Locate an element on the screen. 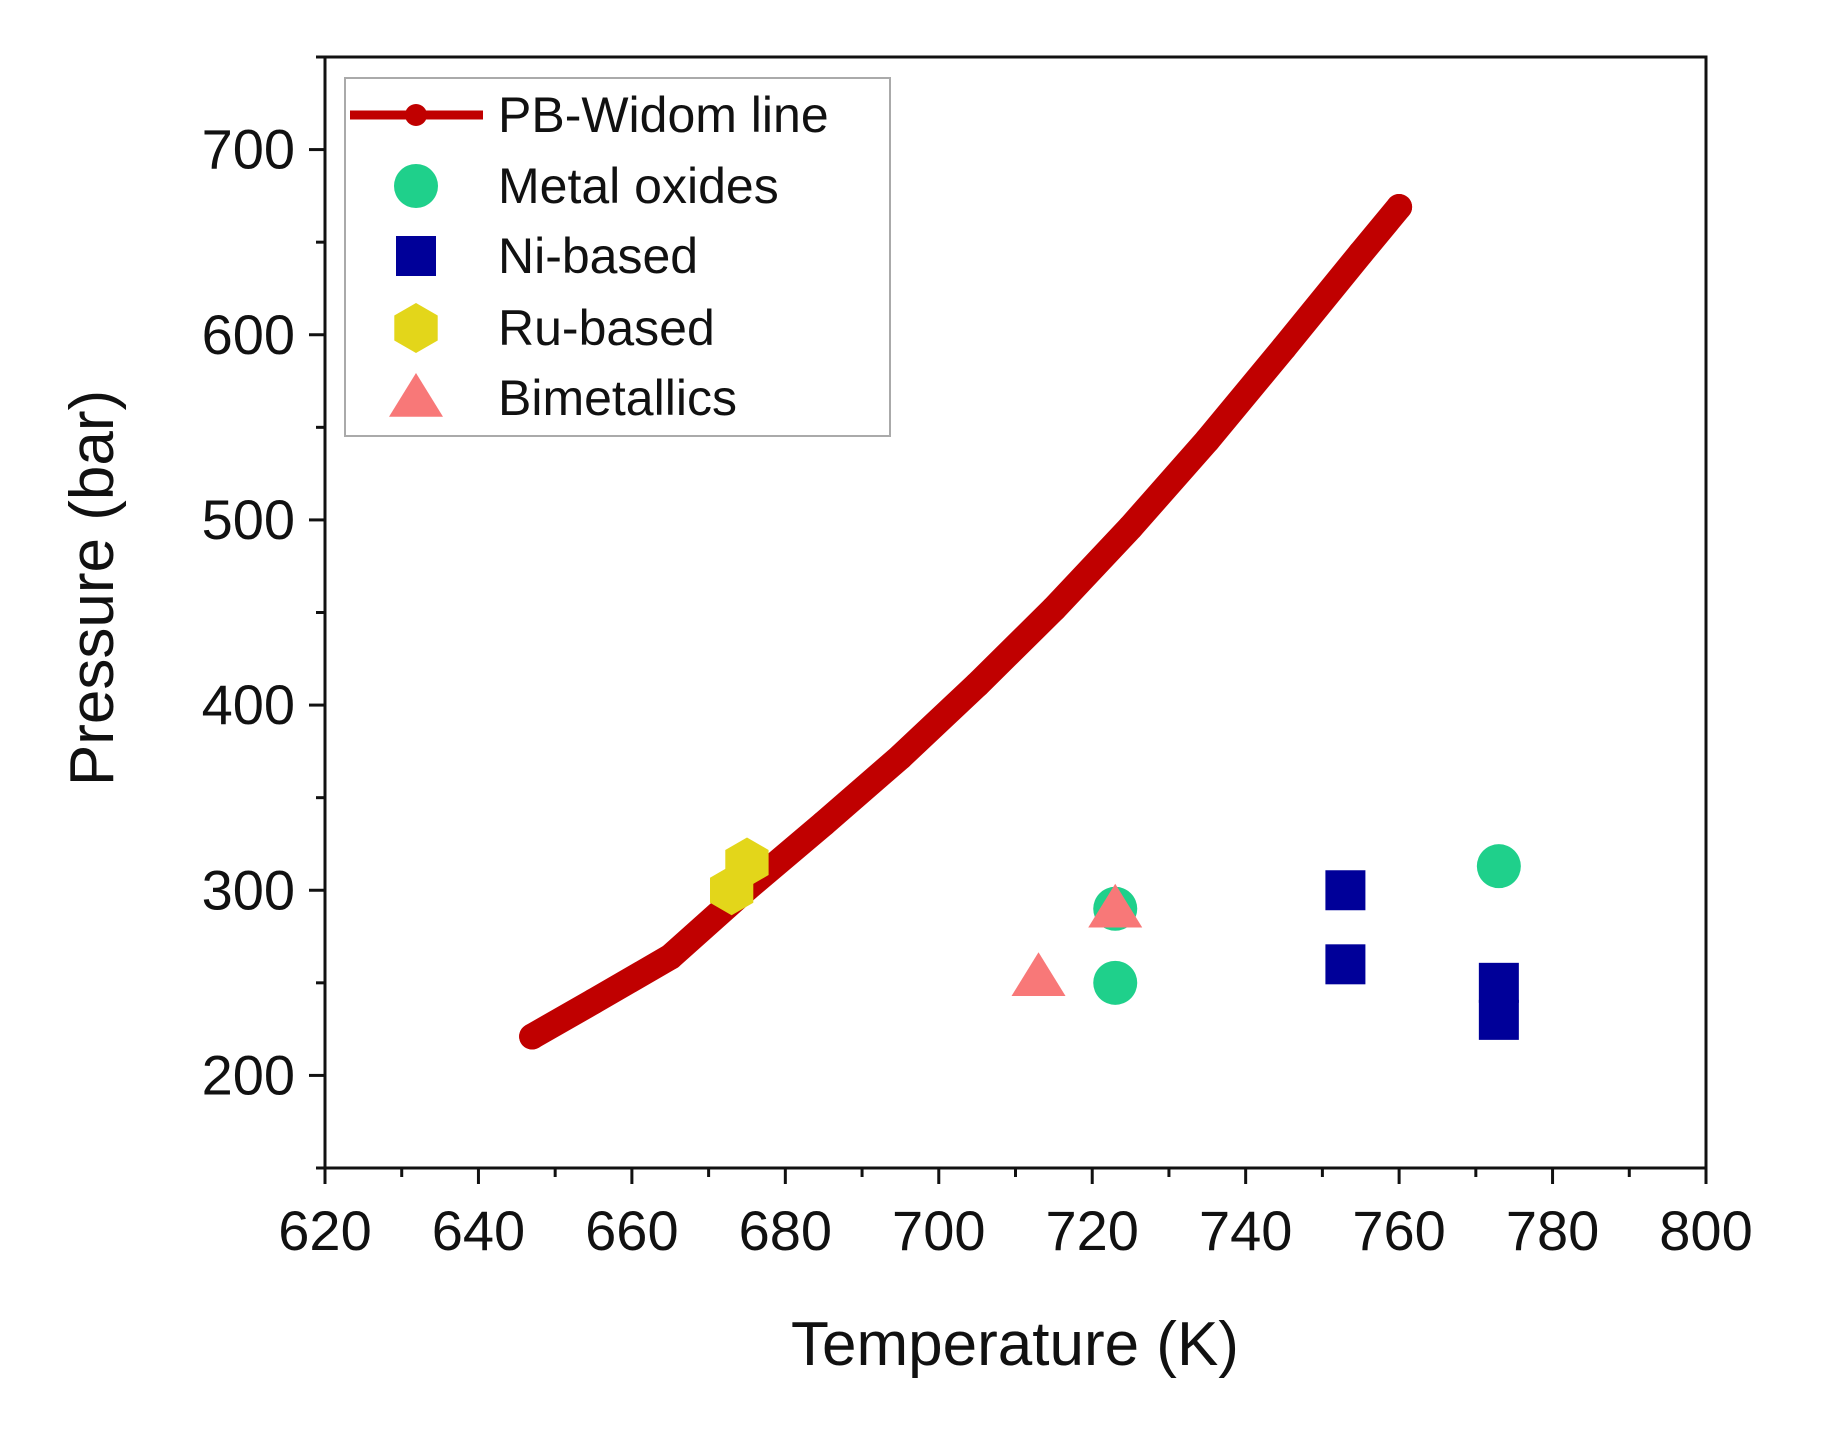 The image size is (1833, 1431). x-tick-label: 680 is located at coordinates (785, 1230).